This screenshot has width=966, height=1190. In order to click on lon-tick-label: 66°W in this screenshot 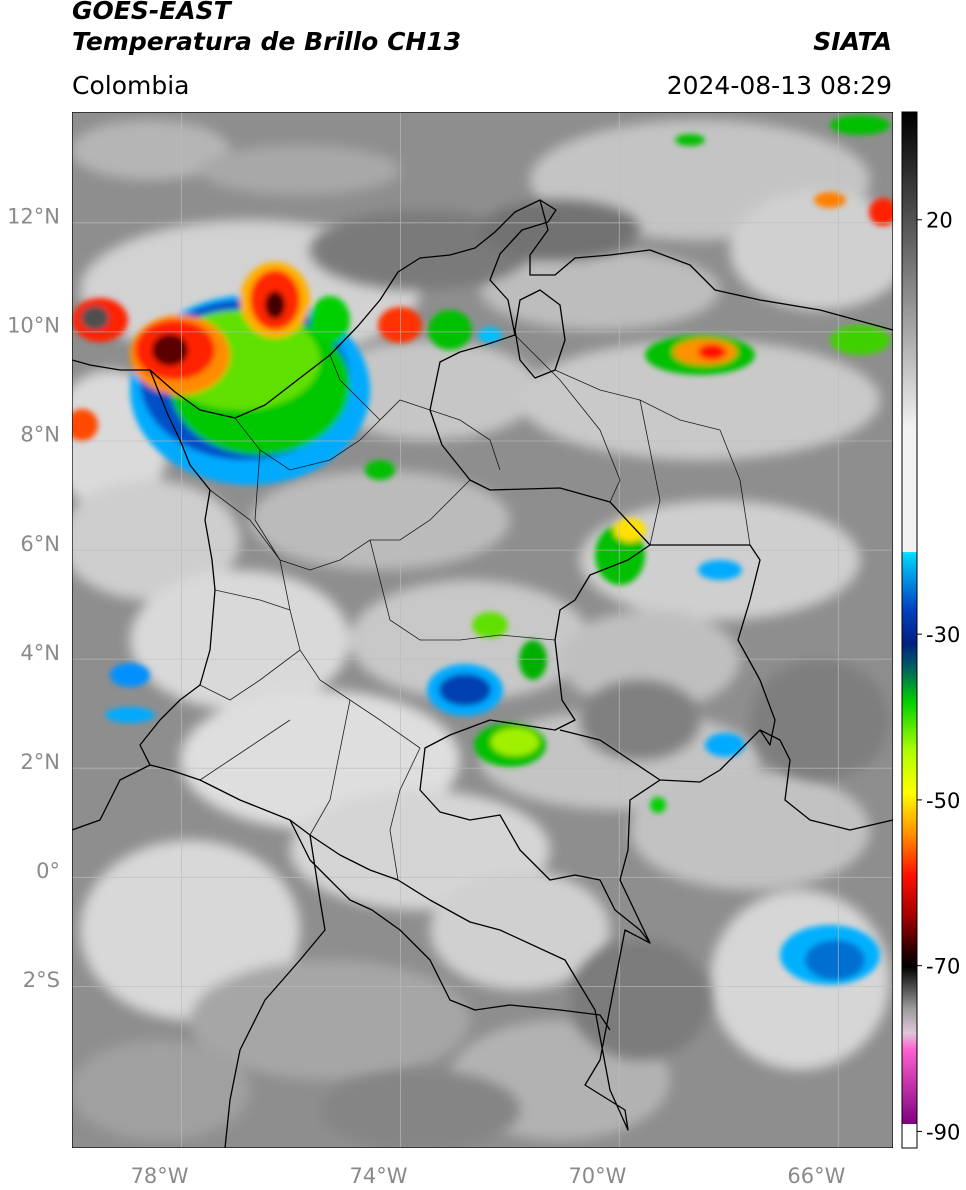, I will do `click(816, 1176)`.